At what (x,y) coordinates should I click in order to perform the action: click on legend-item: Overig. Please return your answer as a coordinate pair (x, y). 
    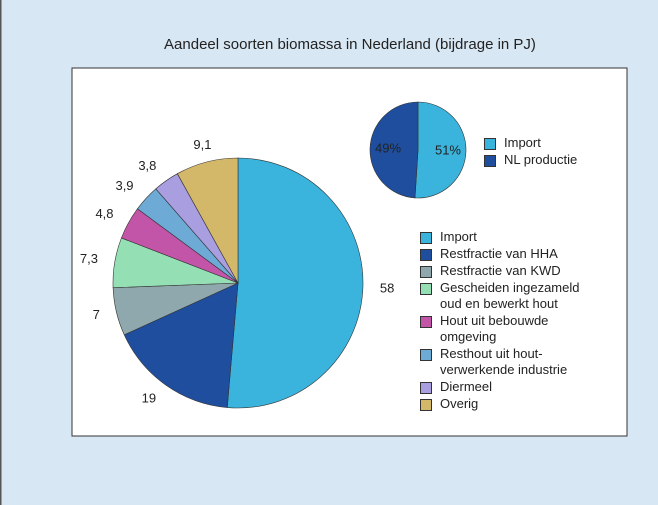
    Looking at the image, I should click on (507, 404).